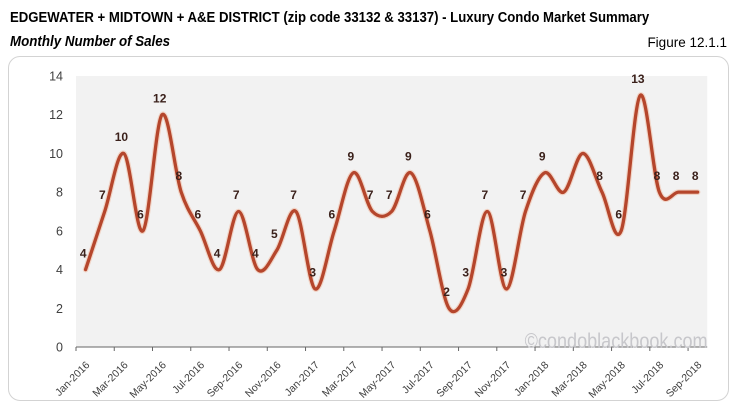 Image resolution: width=735 pixels, height=409 pixels. Describe the element at coordinates (532, 379) in the screenshot. I see `svg-text: Jan-2018` at that location.